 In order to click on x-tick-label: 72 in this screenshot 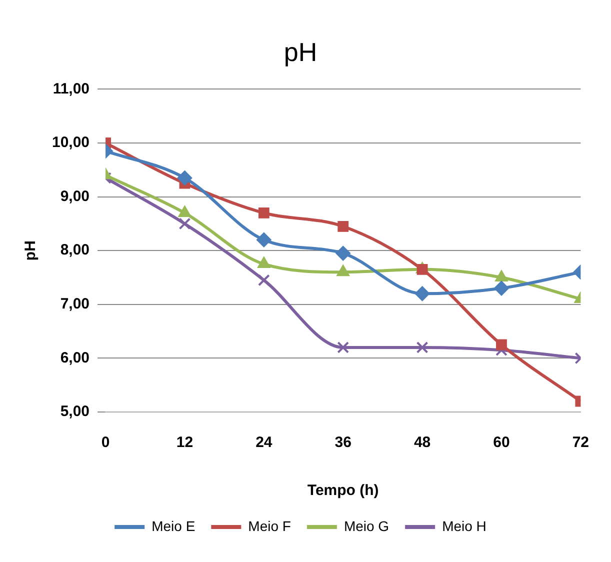, I will do `click(580, 443)`.